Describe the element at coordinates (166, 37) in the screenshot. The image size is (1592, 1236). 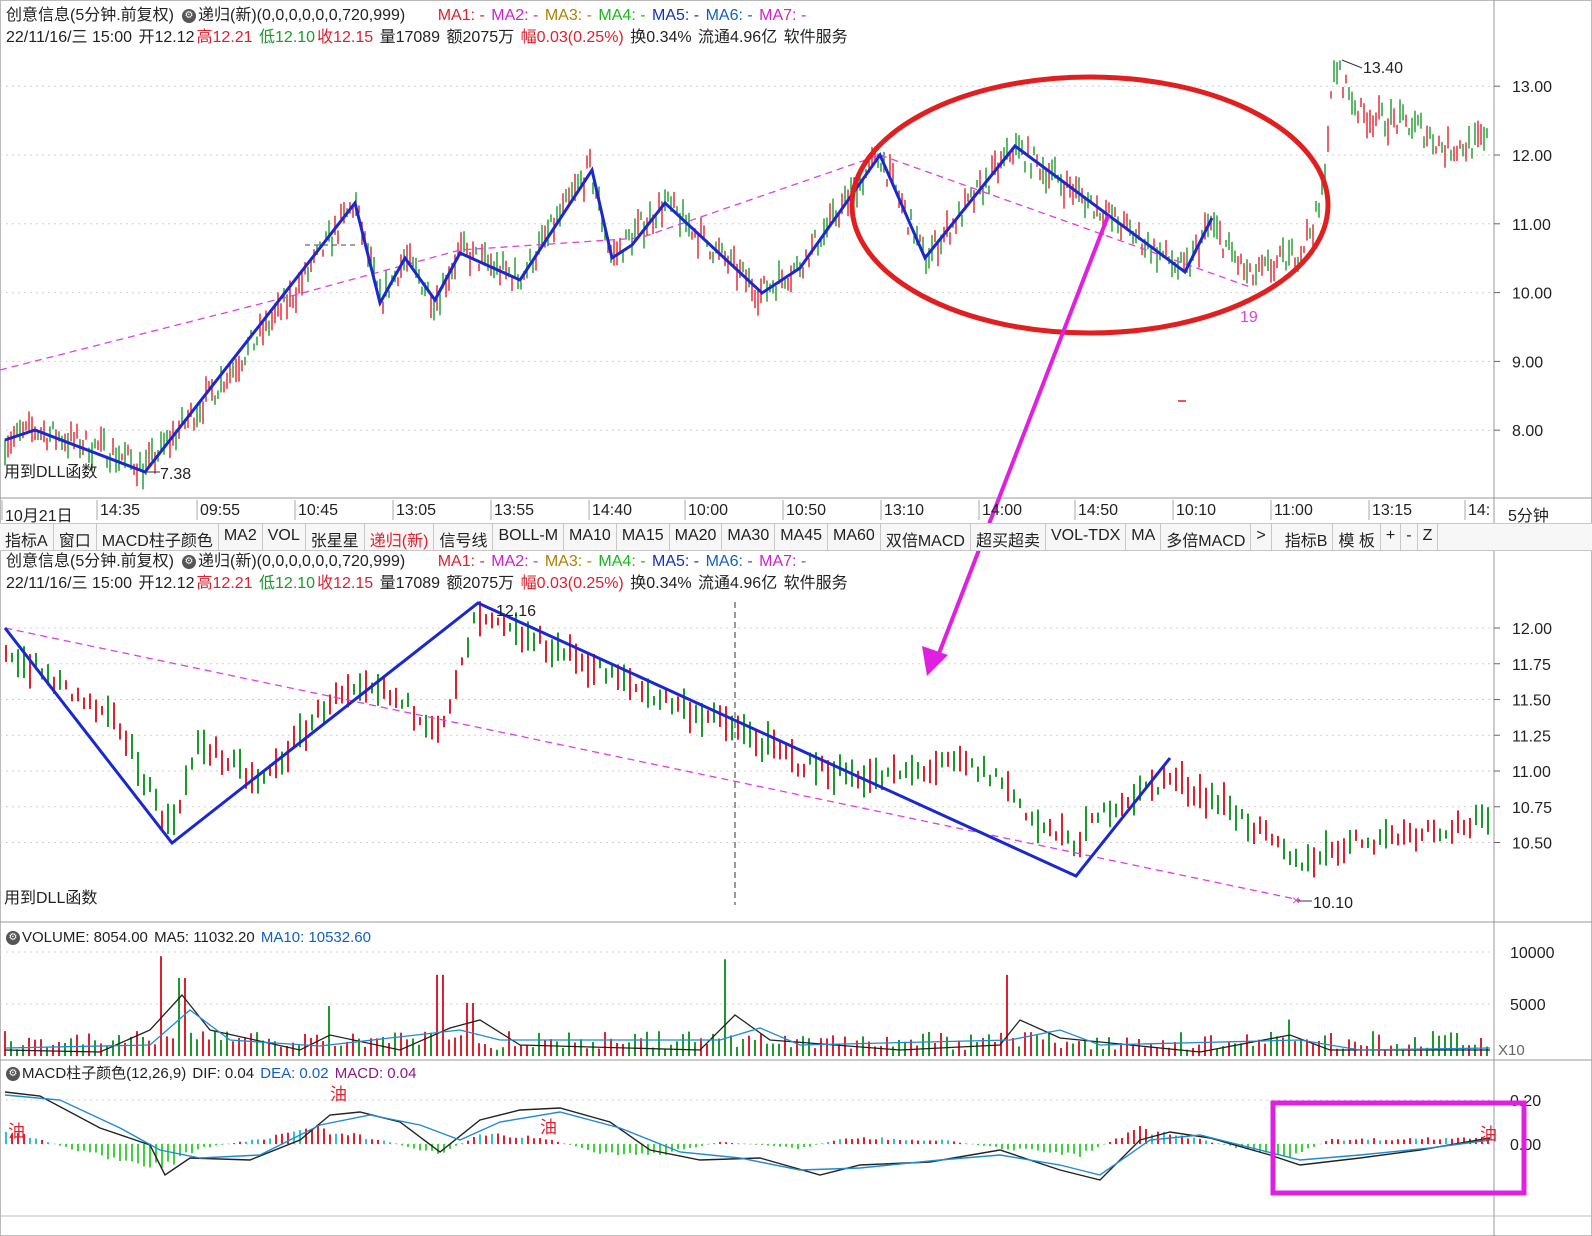
I see `quote-open: 开12.12` at that location.